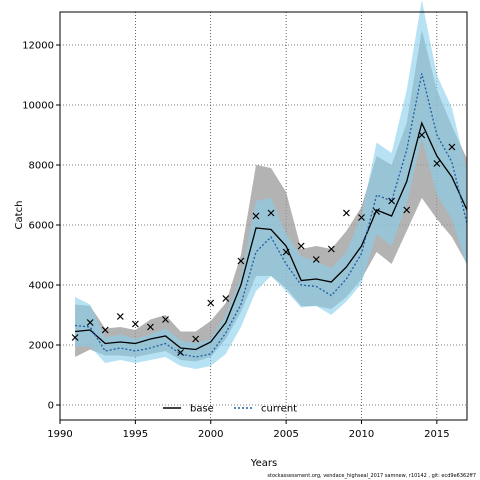  I want to click on y-tick-label: 2000, so click(41, 346).